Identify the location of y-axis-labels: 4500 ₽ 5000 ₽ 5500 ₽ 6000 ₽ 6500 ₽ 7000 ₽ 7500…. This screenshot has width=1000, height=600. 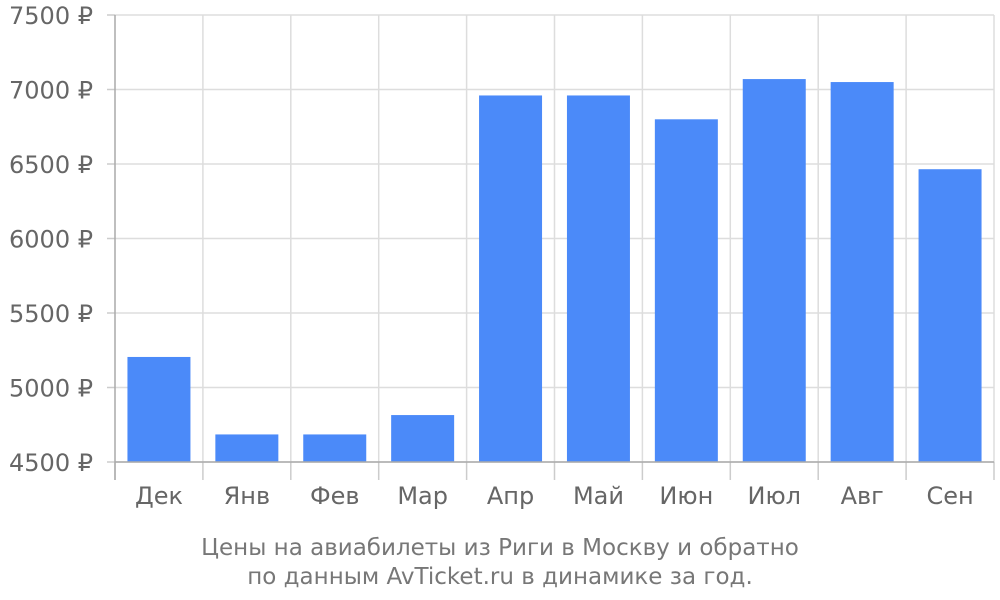
(51, 239).